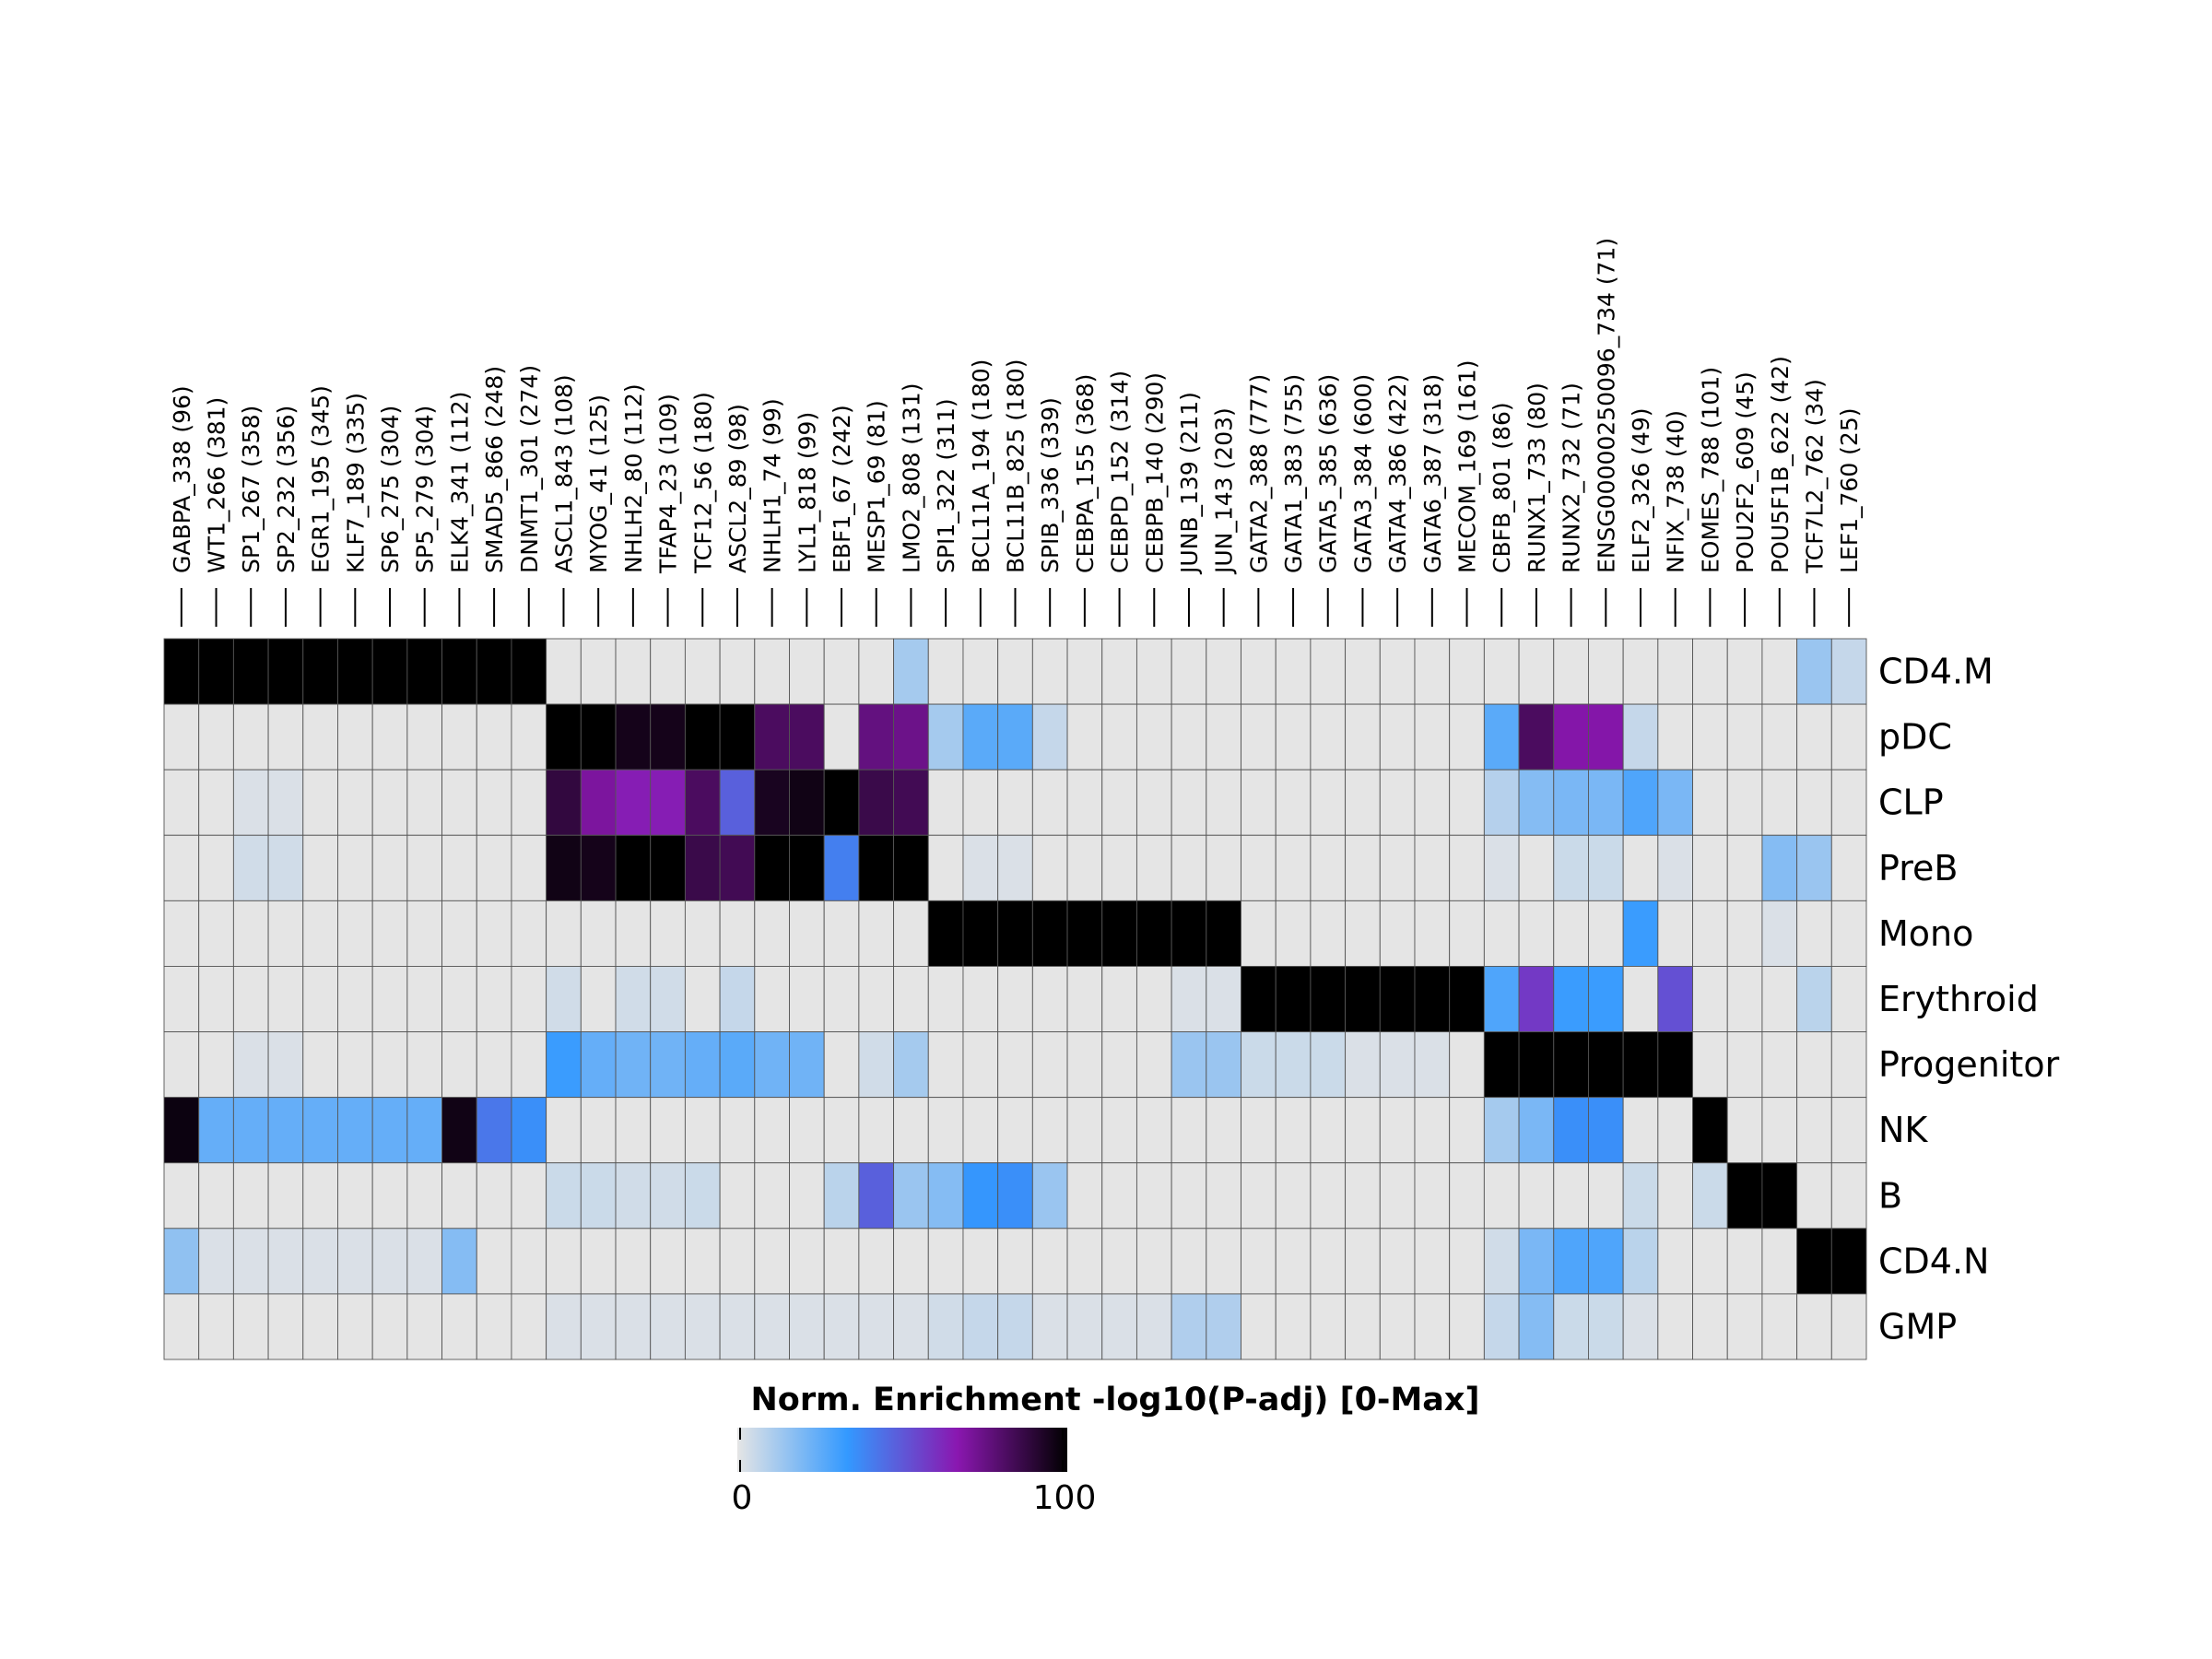 Image resolution: width=2212 pixels, height=1659 pixels. What do you see at coordinates (1397, 473) in the screenshot?
I see `column-label: GATA4_386 (422)` at bounding box center [1397, 473].